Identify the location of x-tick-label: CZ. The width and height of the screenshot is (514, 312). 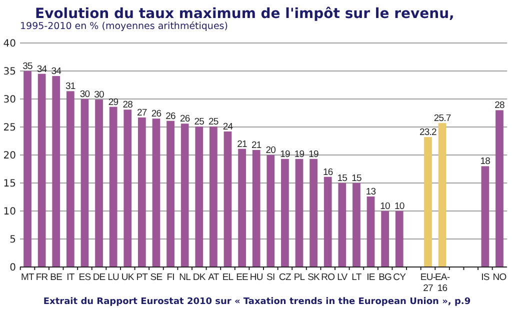
(285, 277).